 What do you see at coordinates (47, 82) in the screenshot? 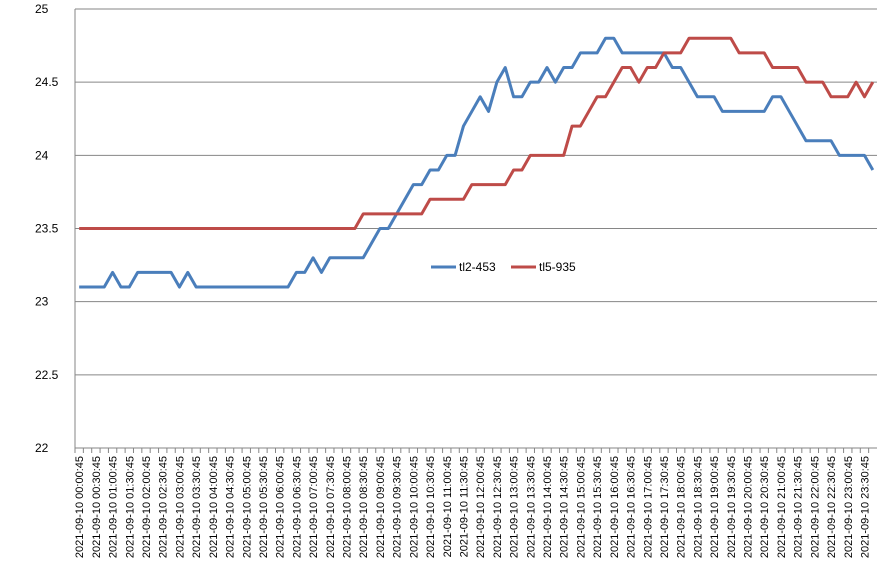
I see `y-tick-label: 24.5` at bounding box center [47, 82].